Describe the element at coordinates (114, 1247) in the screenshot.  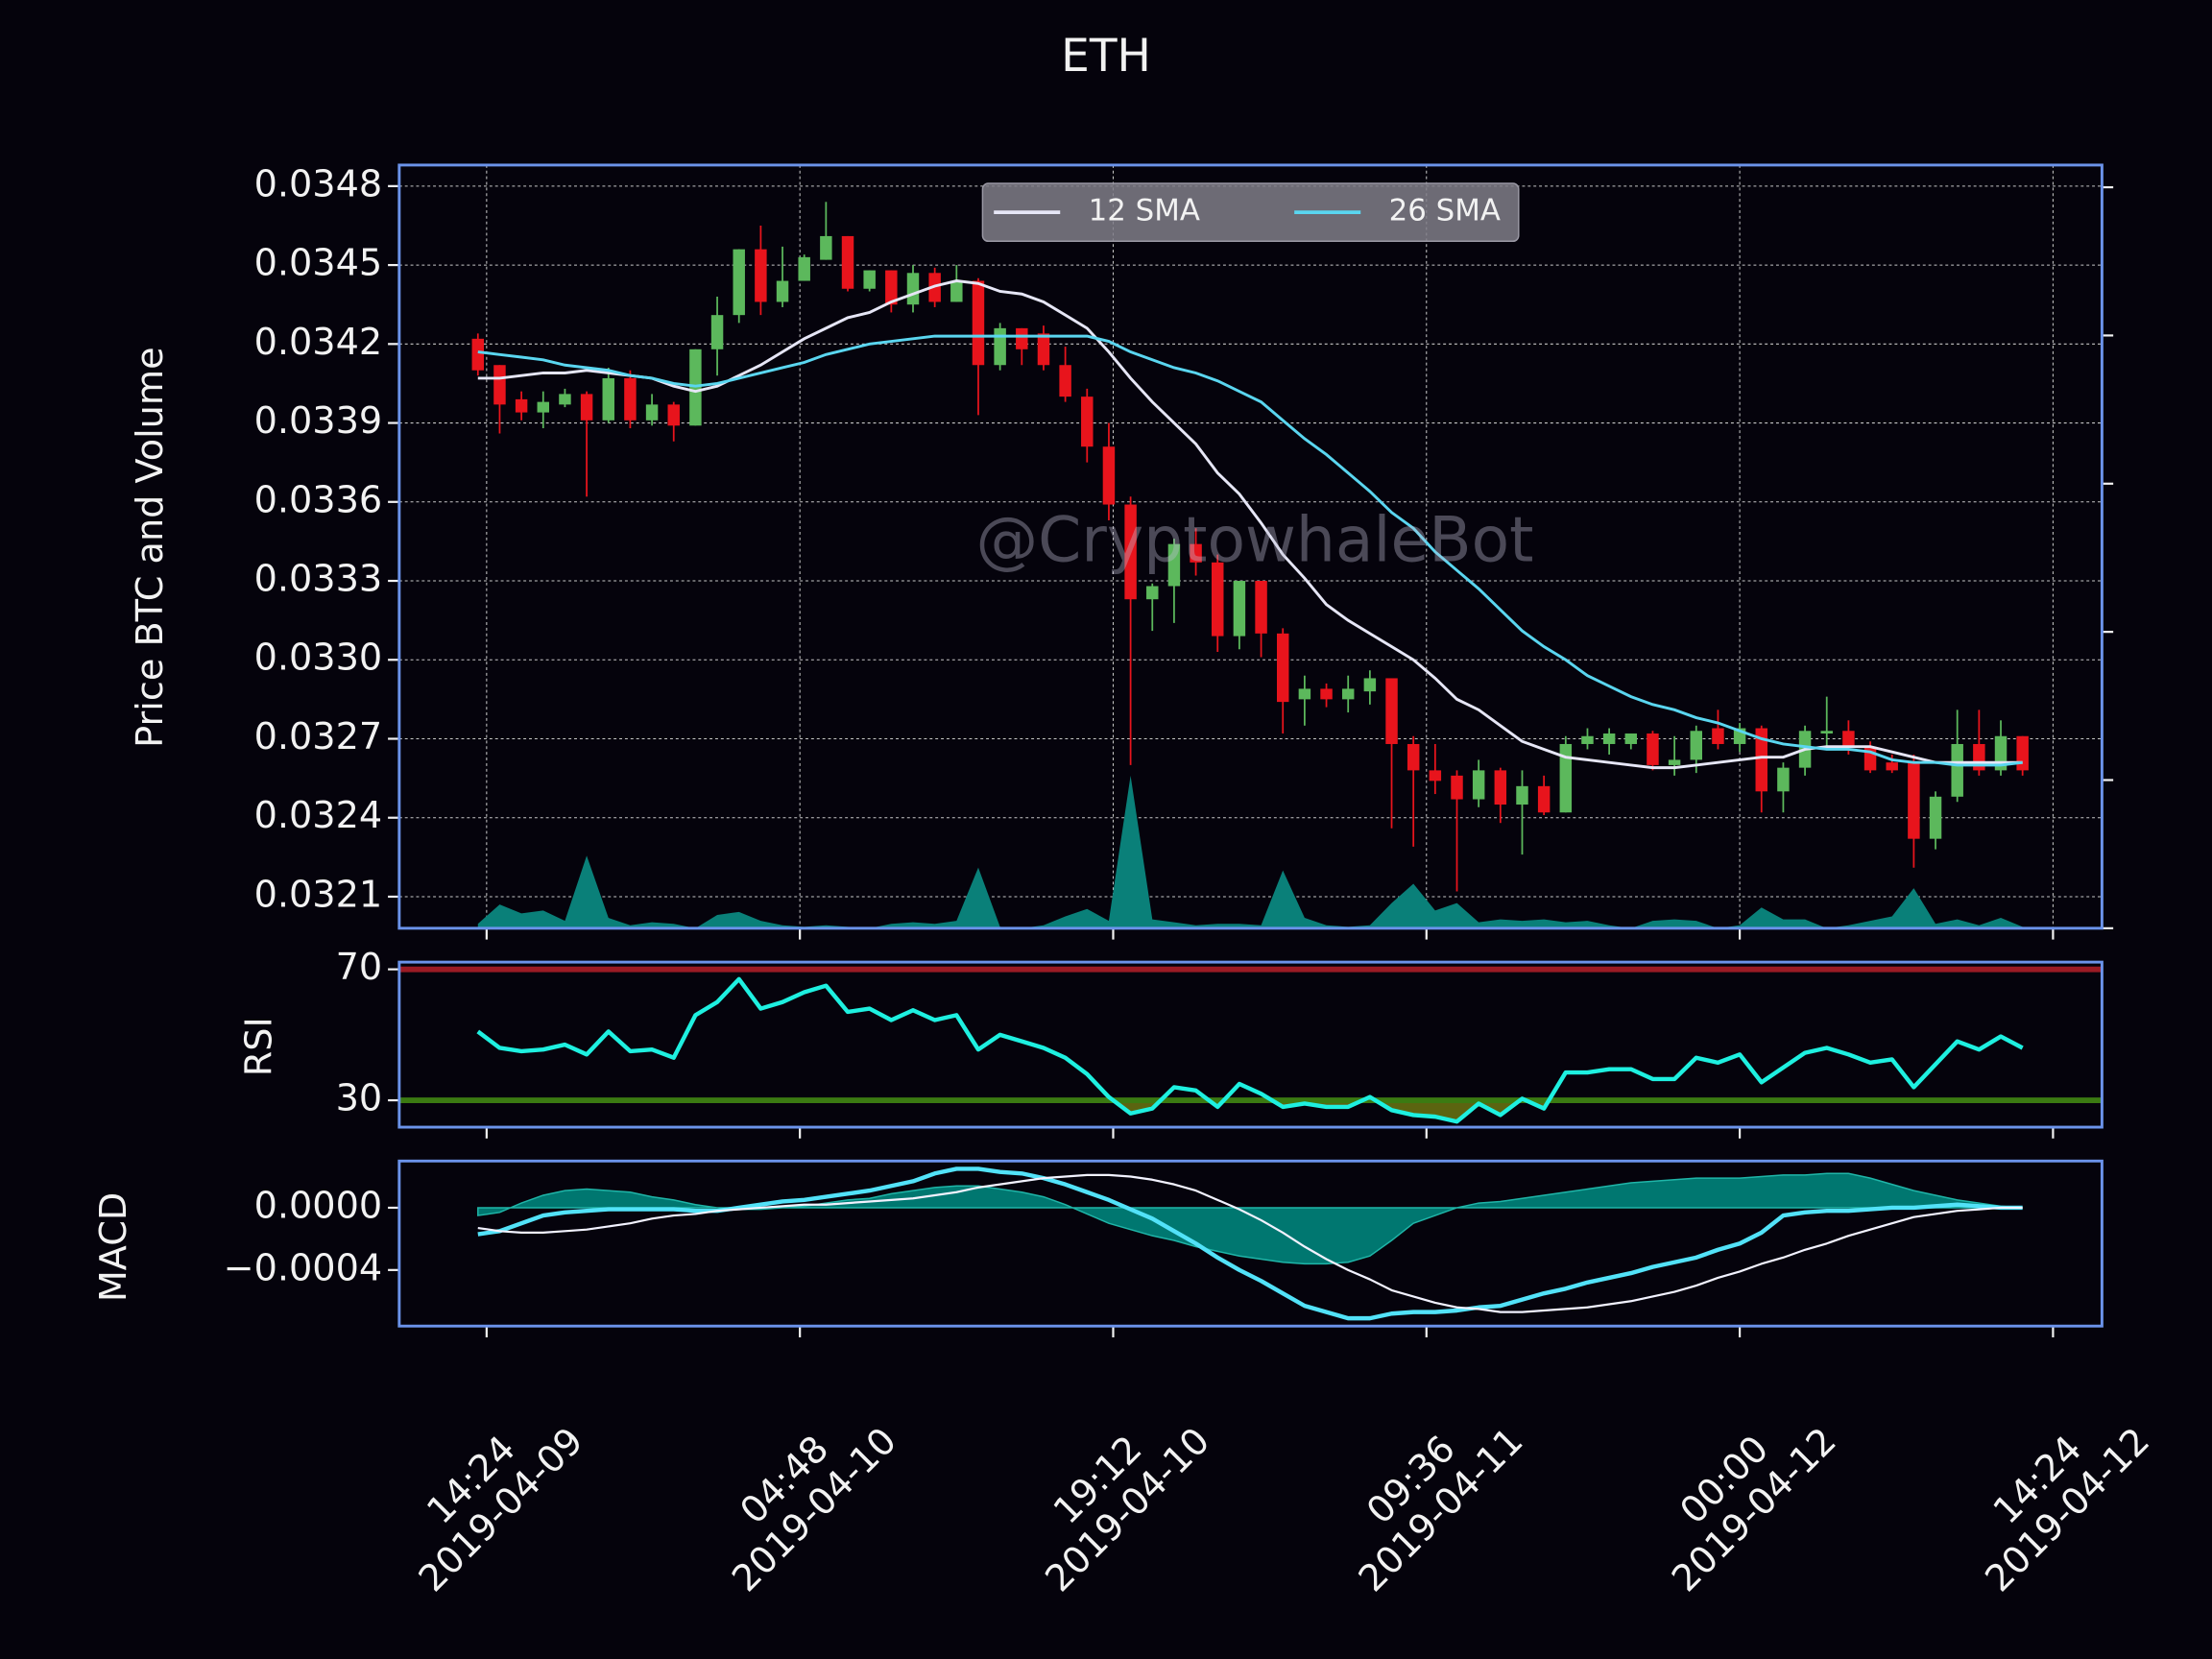
I see `y-axis-label: MACD` at that location.